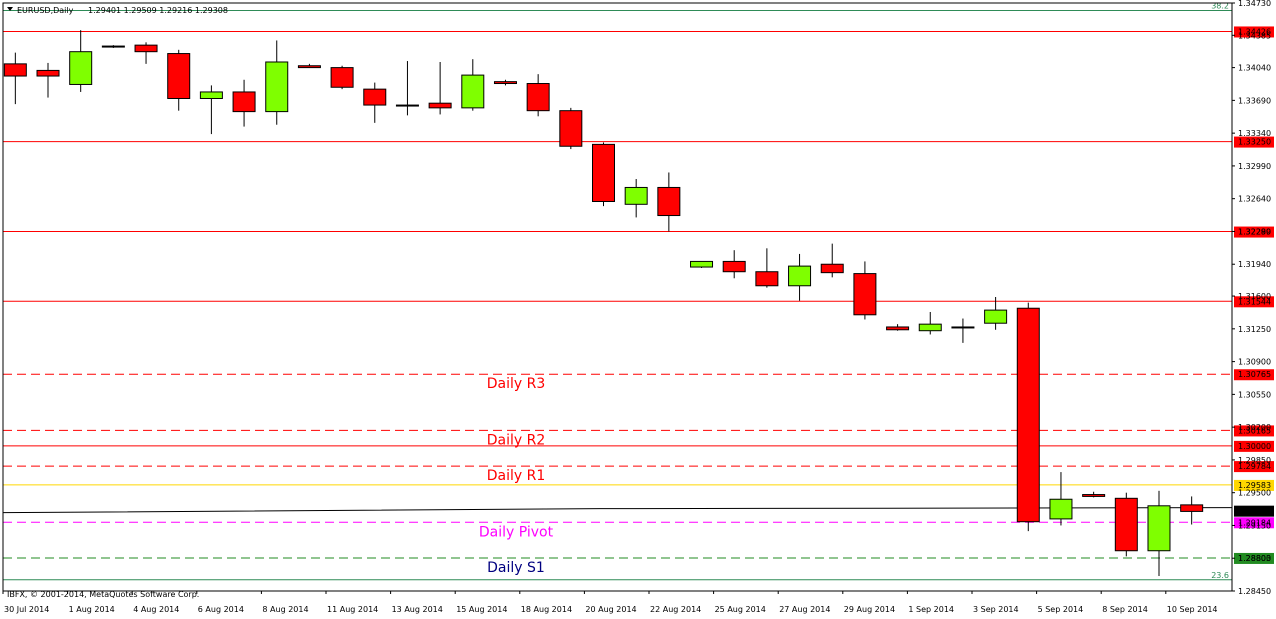  Describe the element at coordinates (1254, 362) in the screenshot. I see `y-tick-label-11: 1.30900` at that location.